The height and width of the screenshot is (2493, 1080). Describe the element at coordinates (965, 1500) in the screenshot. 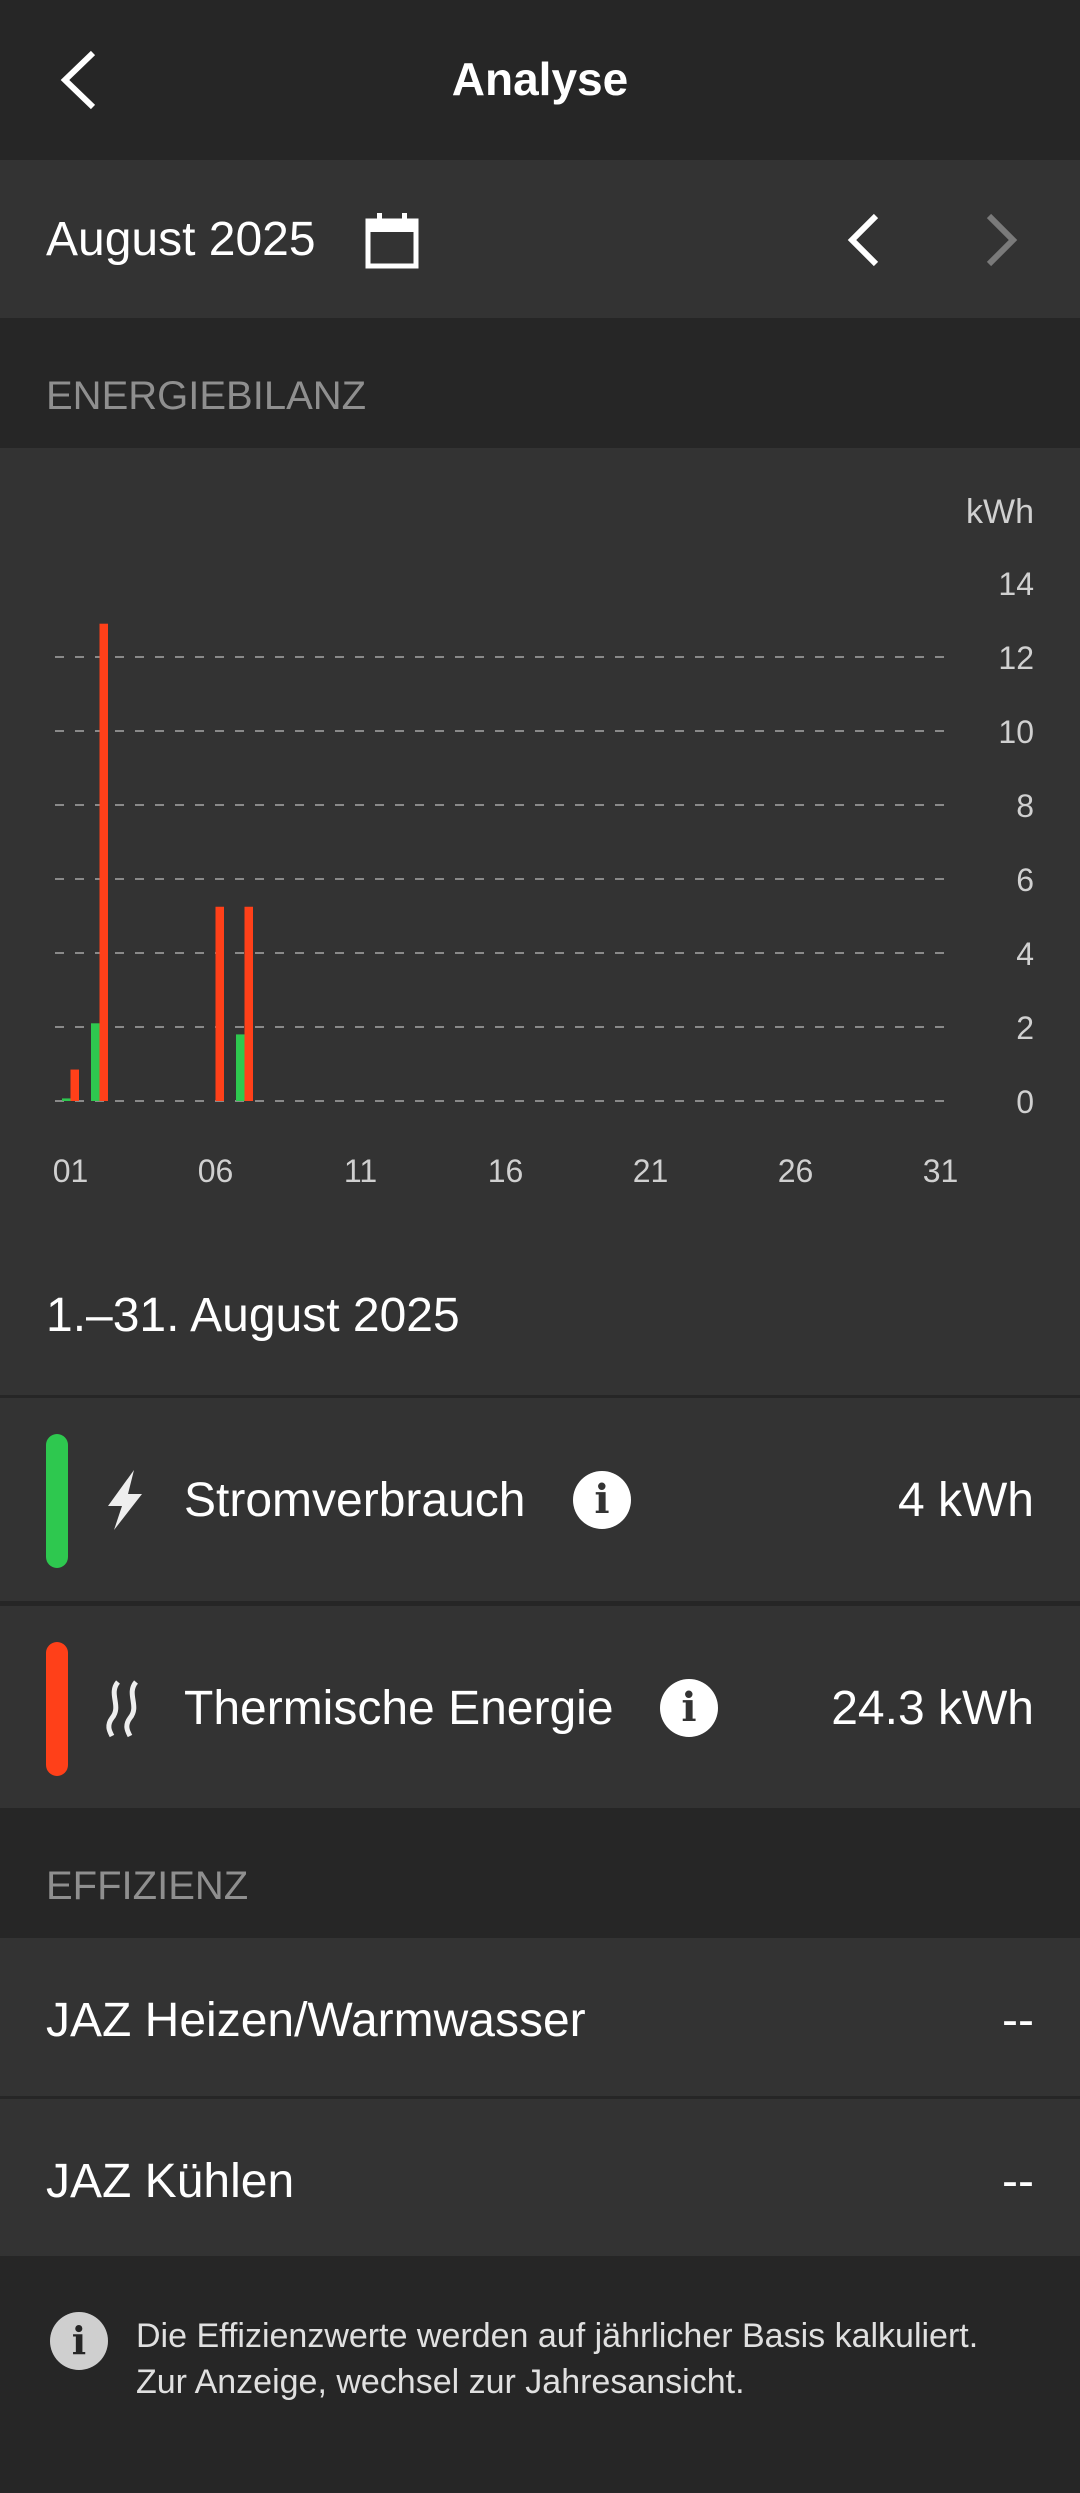

I see `electric-value: 4 kWh` at that location.